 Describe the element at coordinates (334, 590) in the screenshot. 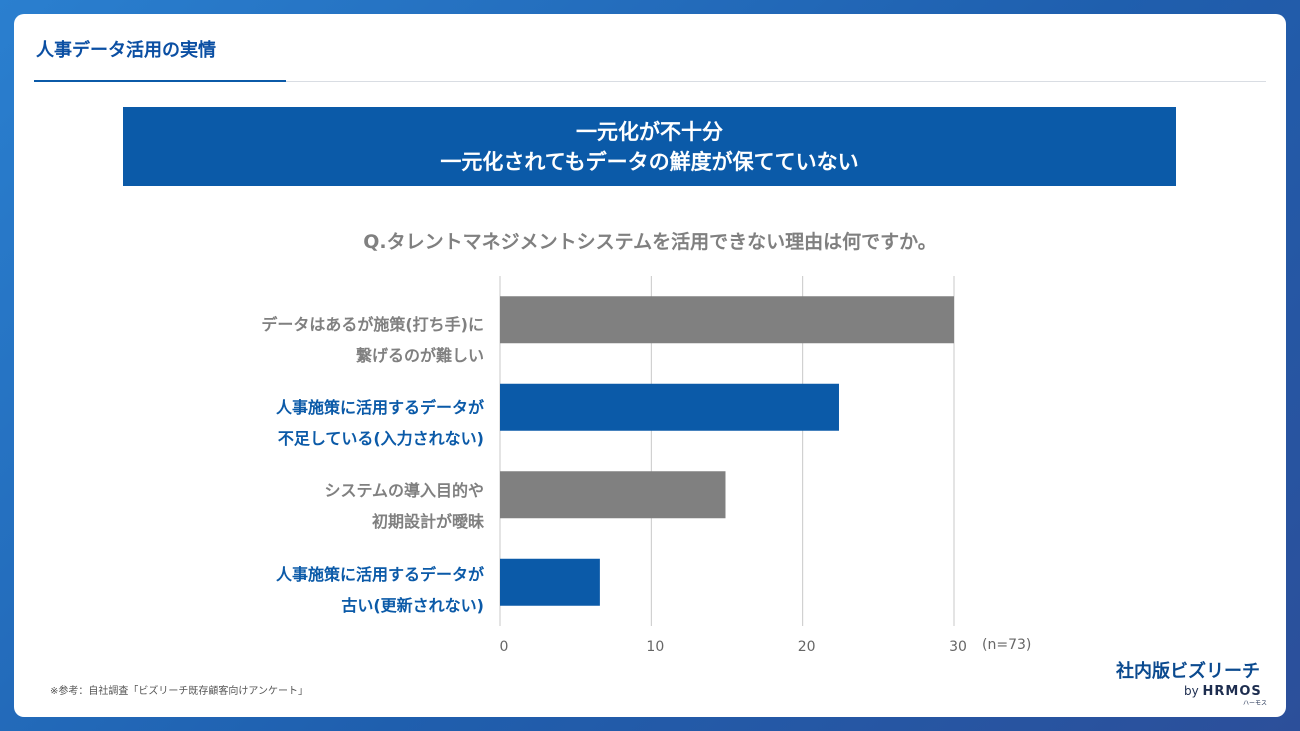

I see `category-label-4: 人事施策に活用するデータが 古い(更新されない)` at that location.